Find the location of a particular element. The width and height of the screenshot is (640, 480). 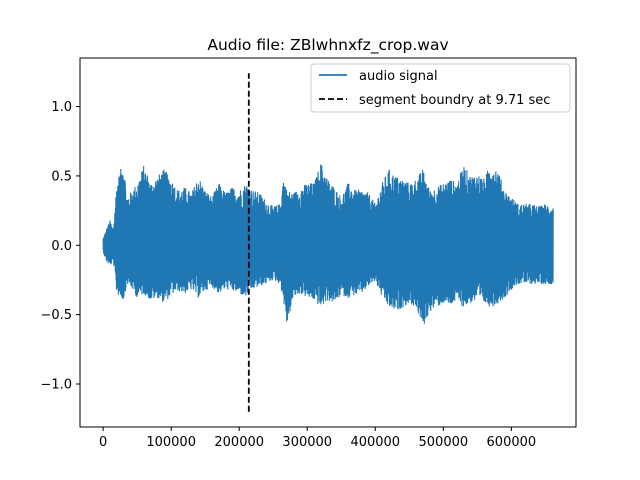

y-tick-label: −1.0 is located at coordinates (56, 384).